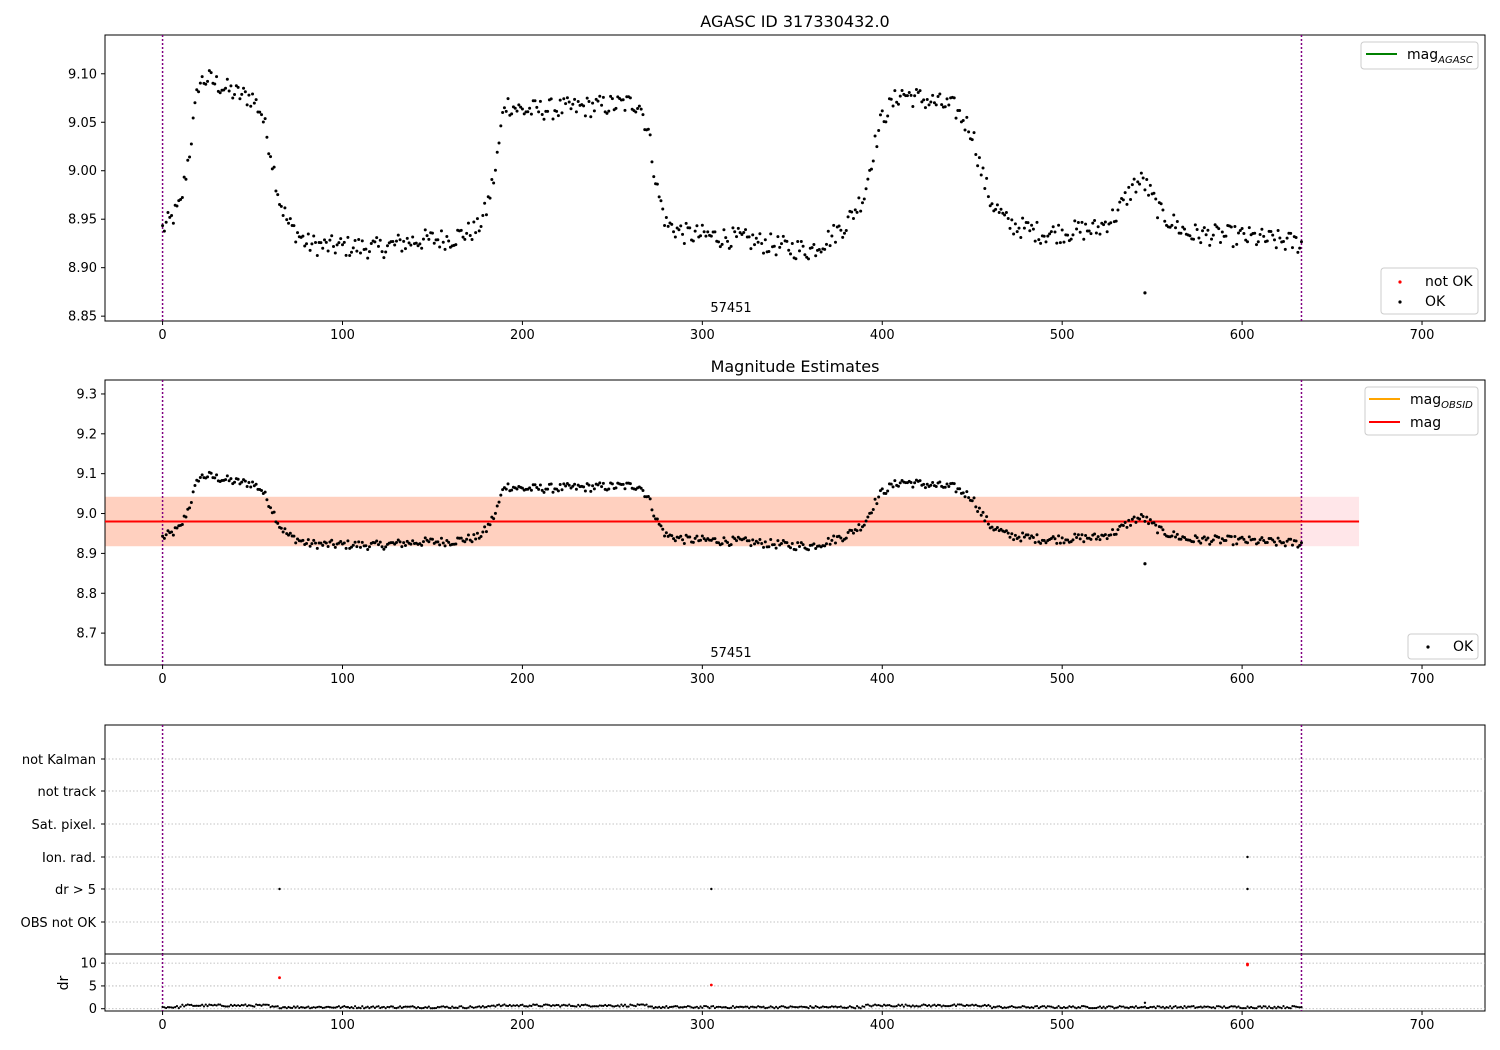  Describe the element at coordinates (93, 986) in the screenshot. I see `panel4-ytick-label: 5` at that location.